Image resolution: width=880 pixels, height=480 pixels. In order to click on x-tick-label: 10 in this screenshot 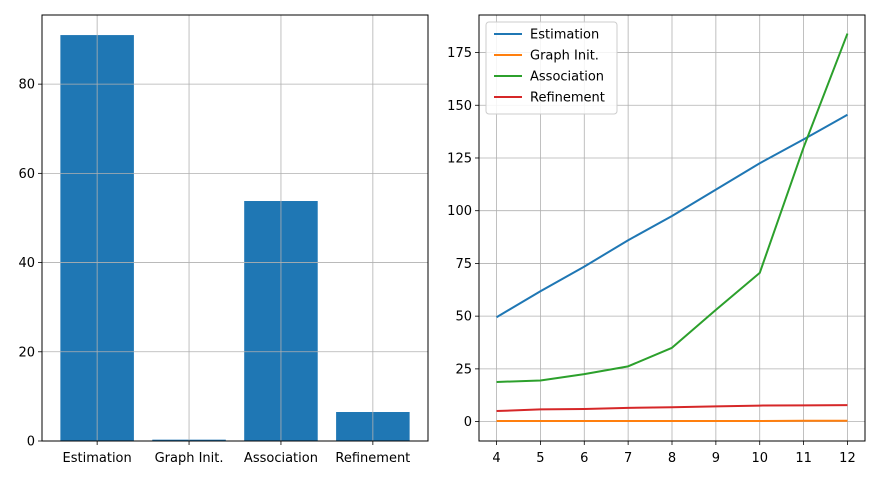, I will do `click(759, 458)`.